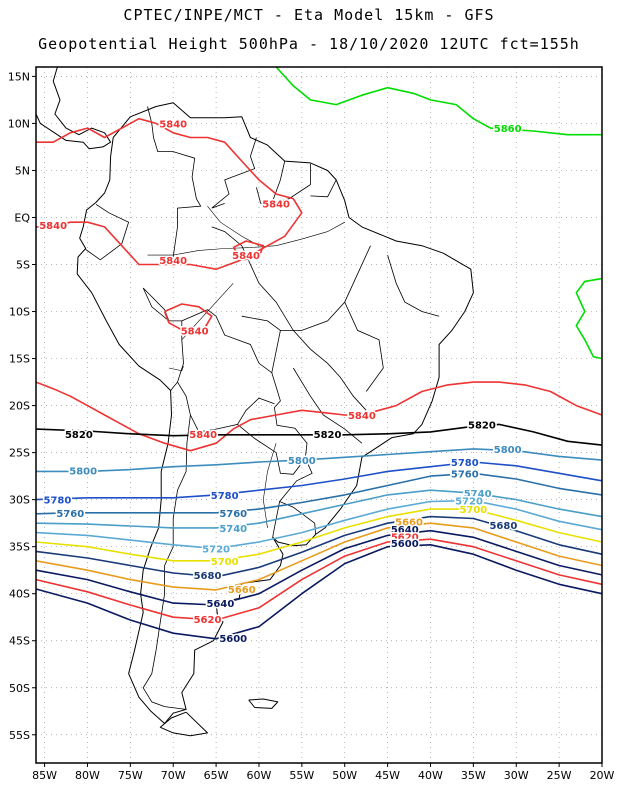 The width and height of the screenshot is (618, 800). Describe the element at coordinates (130, 775) in the screenshot. I see `lon-tick-label: 75W` at that location.